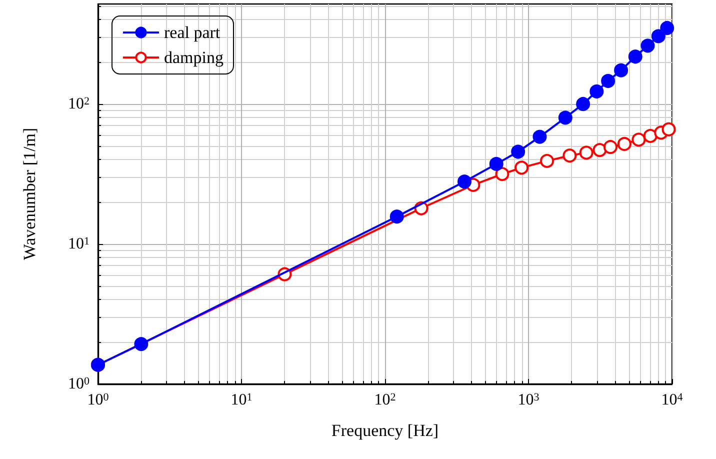 The width and height of the screenshot is (716, 459). I want to click on legend-label: real part, so click(192, 32).